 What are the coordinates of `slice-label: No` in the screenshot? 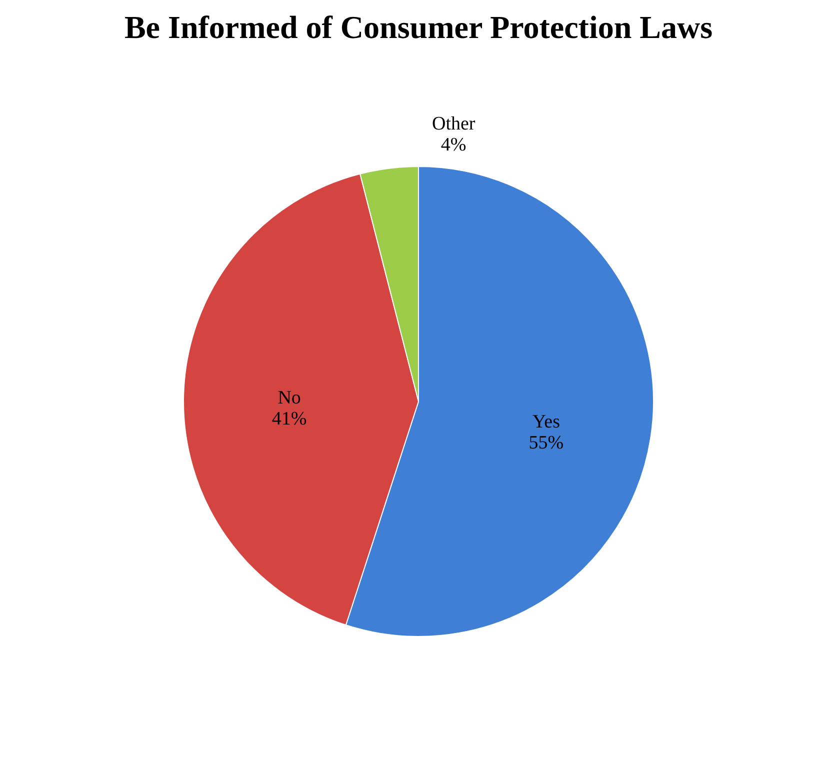 It's located at (289, 397).